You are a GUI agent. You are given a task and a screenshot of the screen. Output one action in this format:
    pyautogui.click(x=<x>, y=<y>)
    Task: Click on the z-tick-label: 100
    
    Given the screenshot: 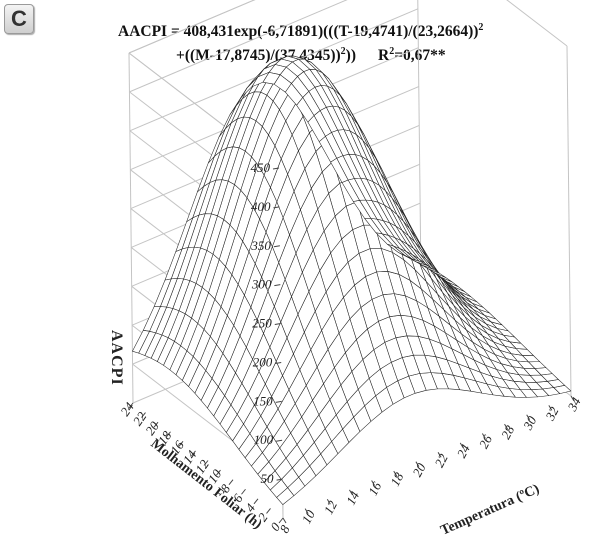 What is the action you would take?
    pyautogui.click(x=264, y=439)
    